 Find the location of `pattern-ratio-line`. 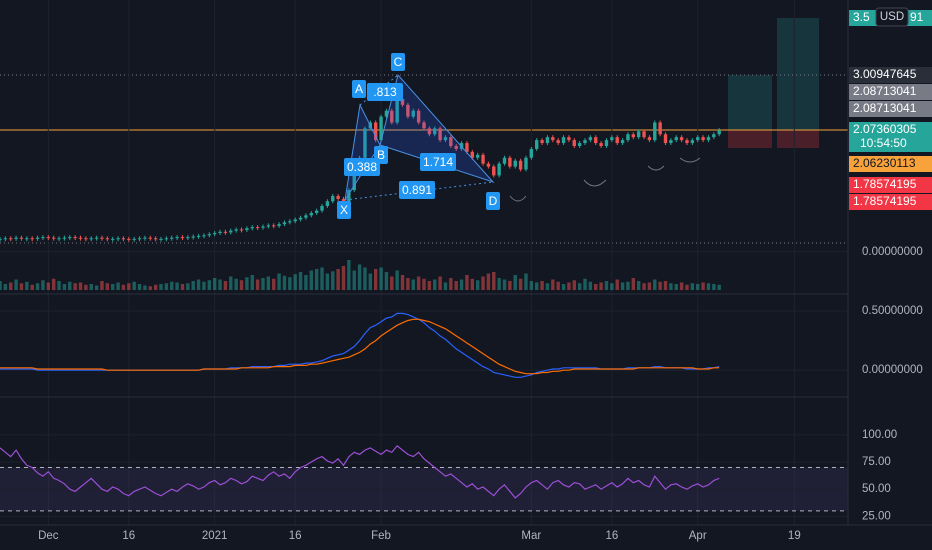

pattern-ratio-line is located at coordinates (379, 90).